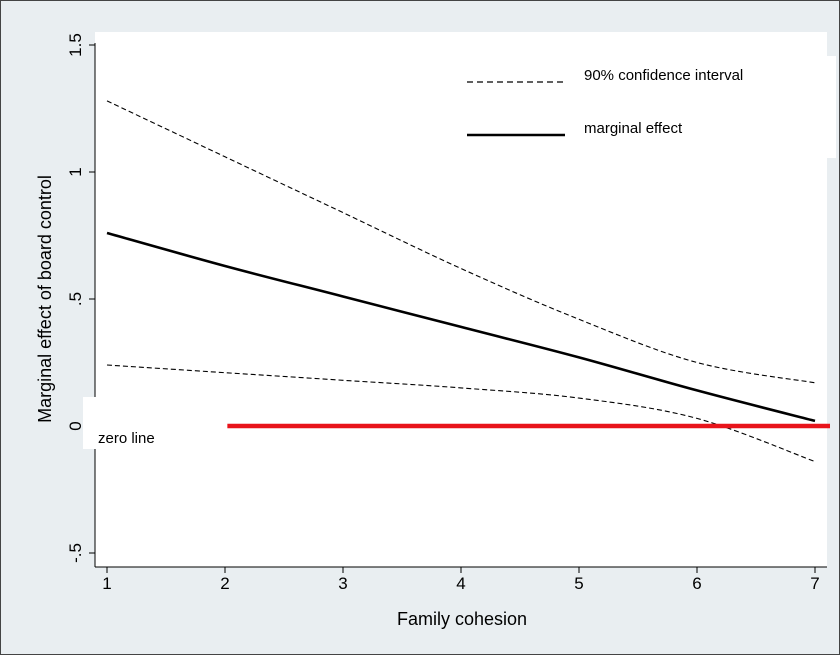 The image size is (840, 655). I want to click on x-axis-title: Family cohesion, so click(462, 619).